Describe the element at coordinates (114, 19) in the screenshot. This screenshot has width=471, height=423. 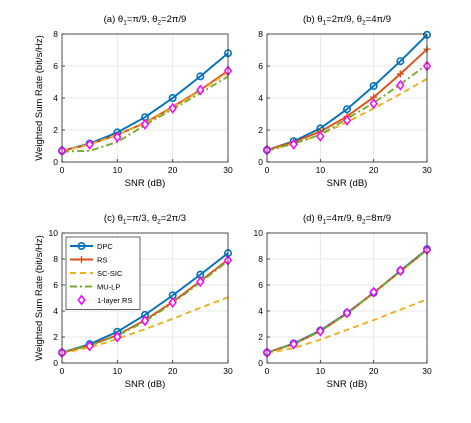
I see `title-text: (a) θ` at that location.